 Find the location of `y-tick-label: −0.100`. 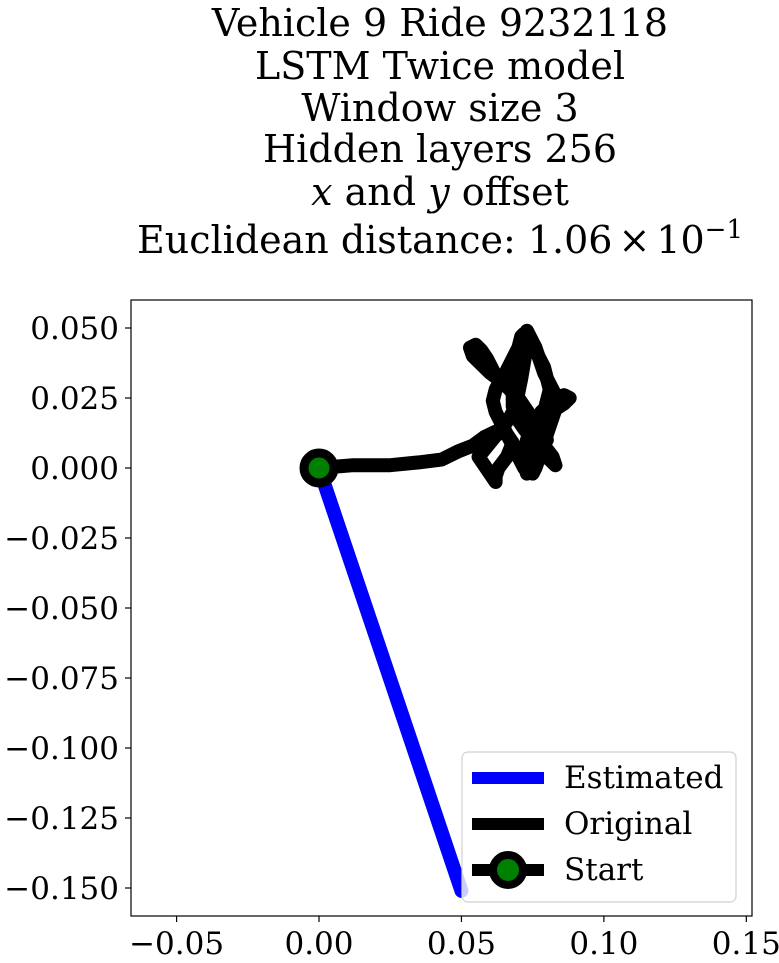

y-tick-label: −0.100 is located at coordinates (61, 749).